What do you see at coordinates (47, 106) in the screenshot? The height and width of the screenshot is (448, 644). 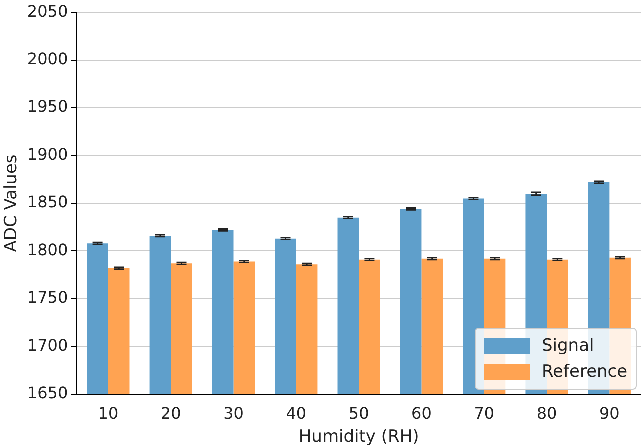 I see `y-tick-label: 1950` at bounding box center [47, 106].